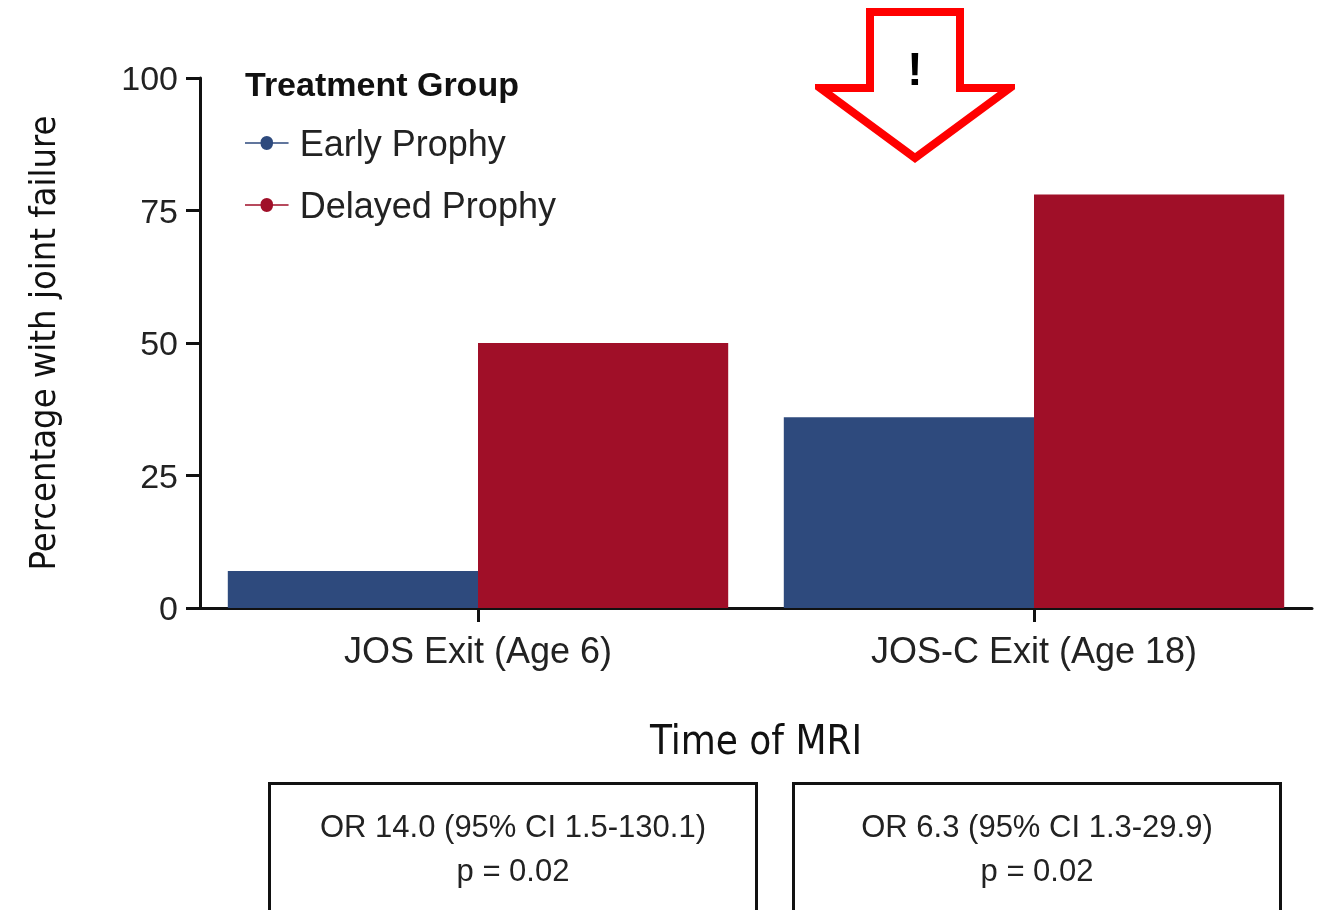  Describe the element at coordinates (382, 84) in the screenshot. I see `legend-title: Treatment Group` at that location.